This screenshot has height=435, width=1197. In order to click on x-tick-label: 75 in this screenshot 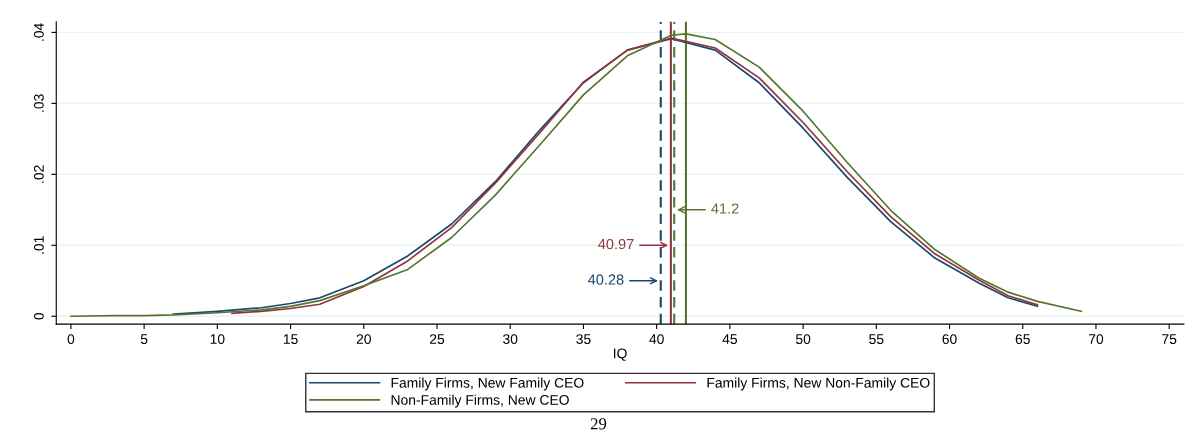, I will do `click(1169, 339)`.